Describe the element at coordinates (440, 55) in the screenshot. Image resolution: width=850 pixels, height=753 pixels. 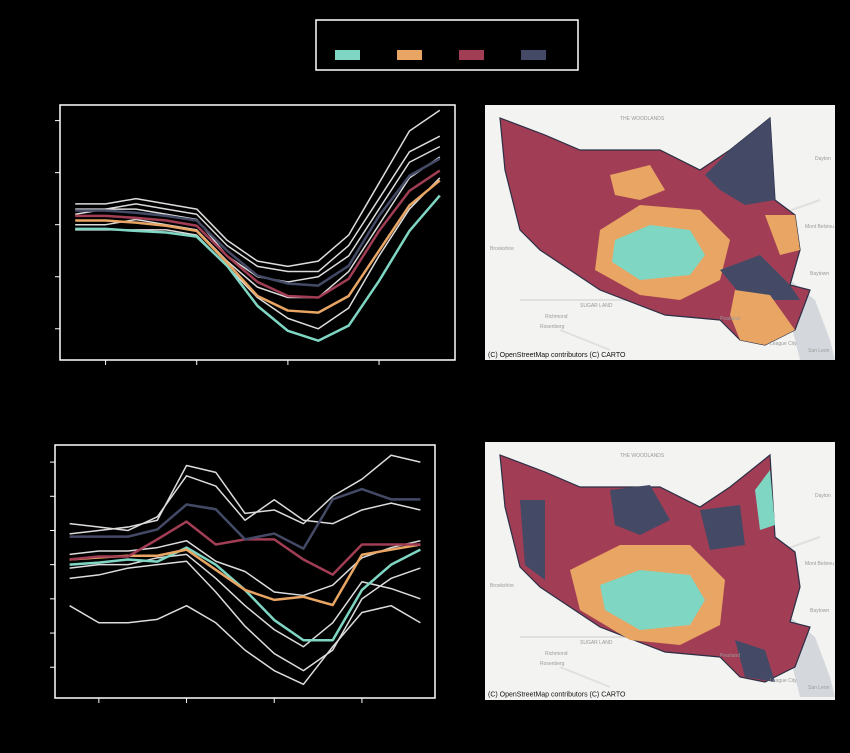
I see `legend` at that location.